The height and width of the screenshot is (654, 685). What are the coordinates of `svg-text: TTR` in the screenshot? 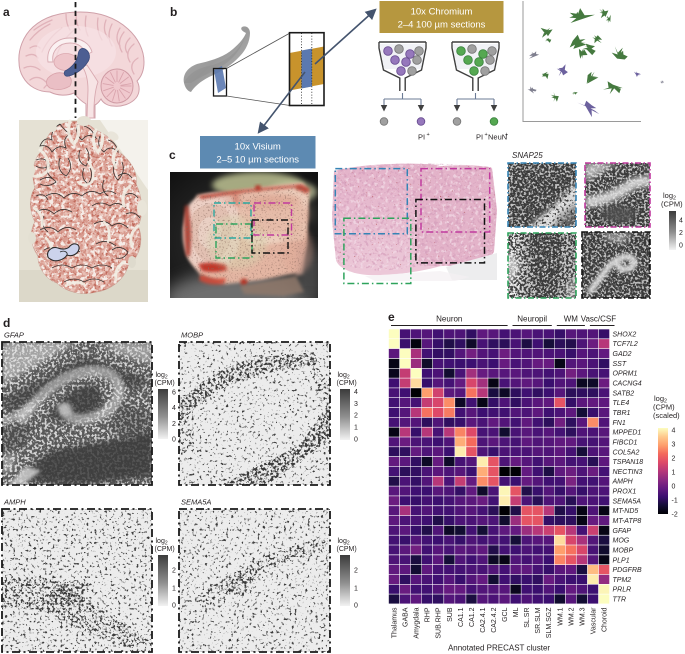 It's located at (620, 600).